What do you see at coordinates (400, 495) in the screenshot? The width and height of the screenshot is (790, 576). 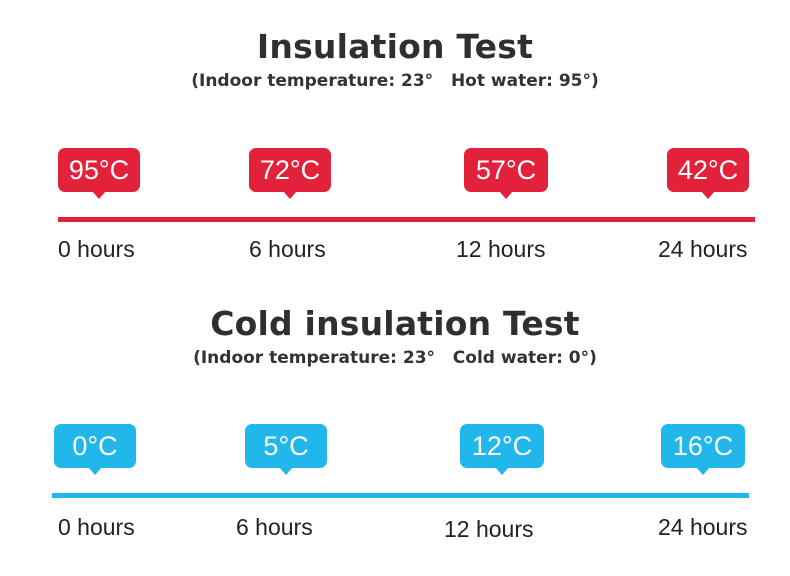 I see `cold-timeline-line` at bounding box center [400, 495].